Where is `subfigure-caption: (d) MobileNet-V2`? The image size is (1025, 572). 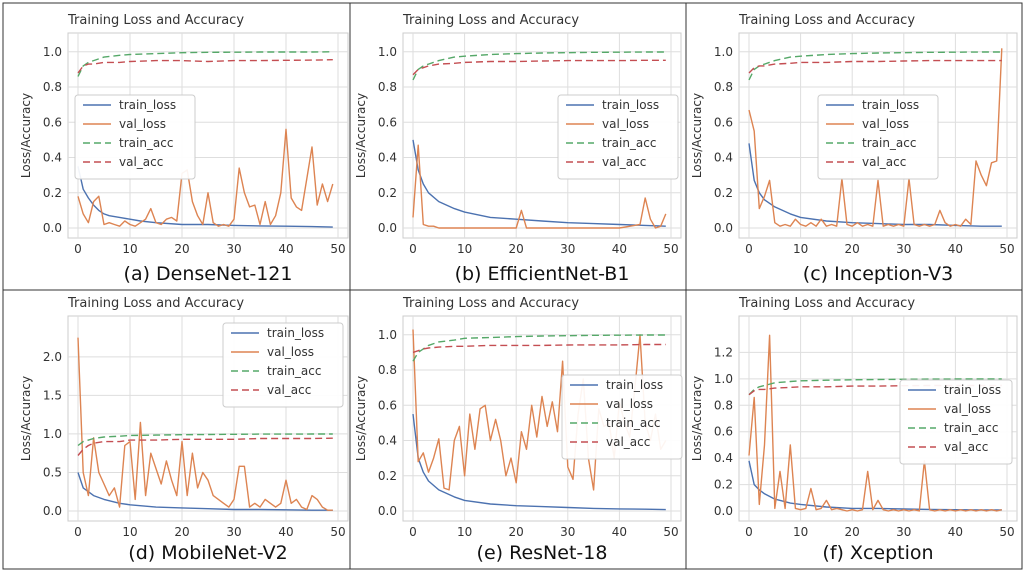
subfigure-caption: (d) MobileNet-V2 is located at coordinates (207, 553).